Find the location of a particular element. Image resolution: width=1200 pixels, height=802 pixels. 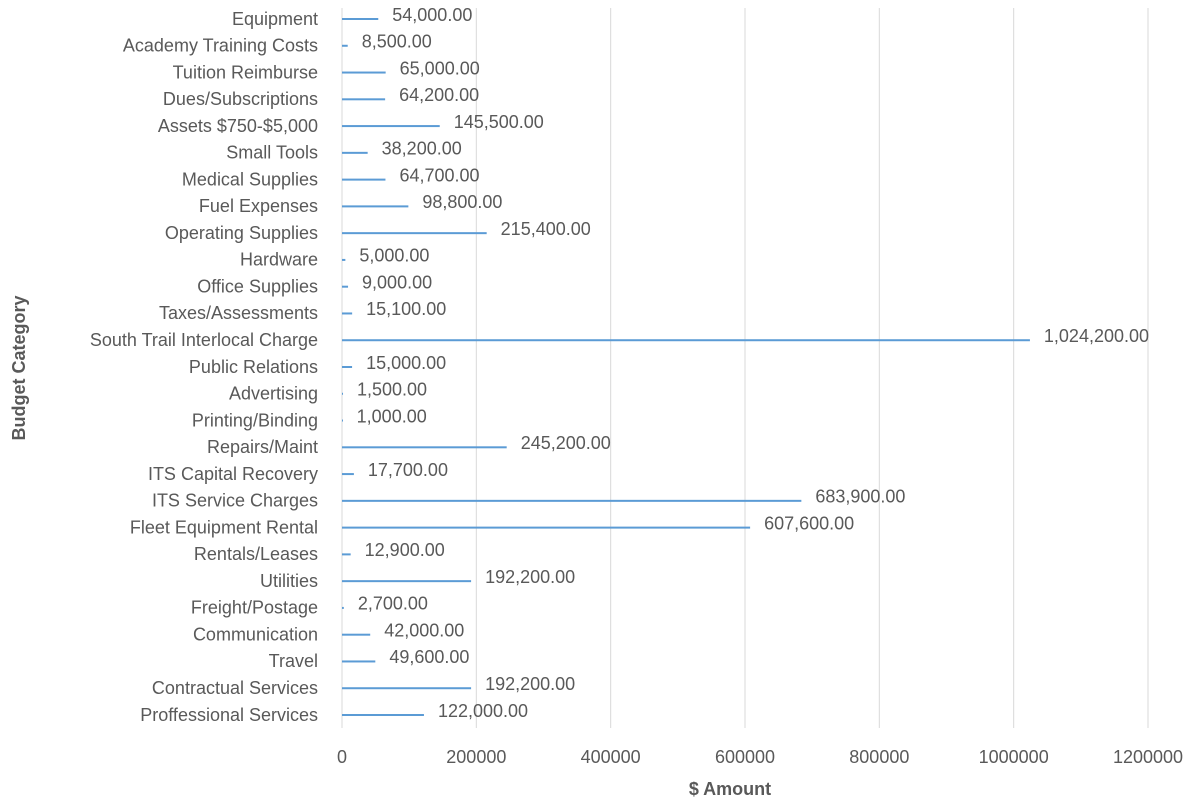

data-label: 38,200.00 is located at coordinates (422, 149).